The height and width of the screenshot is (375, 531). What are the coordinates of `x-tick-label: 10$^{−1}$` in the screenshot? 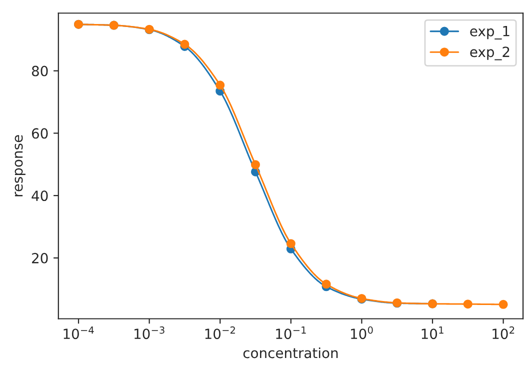 It's located at (291, 333).